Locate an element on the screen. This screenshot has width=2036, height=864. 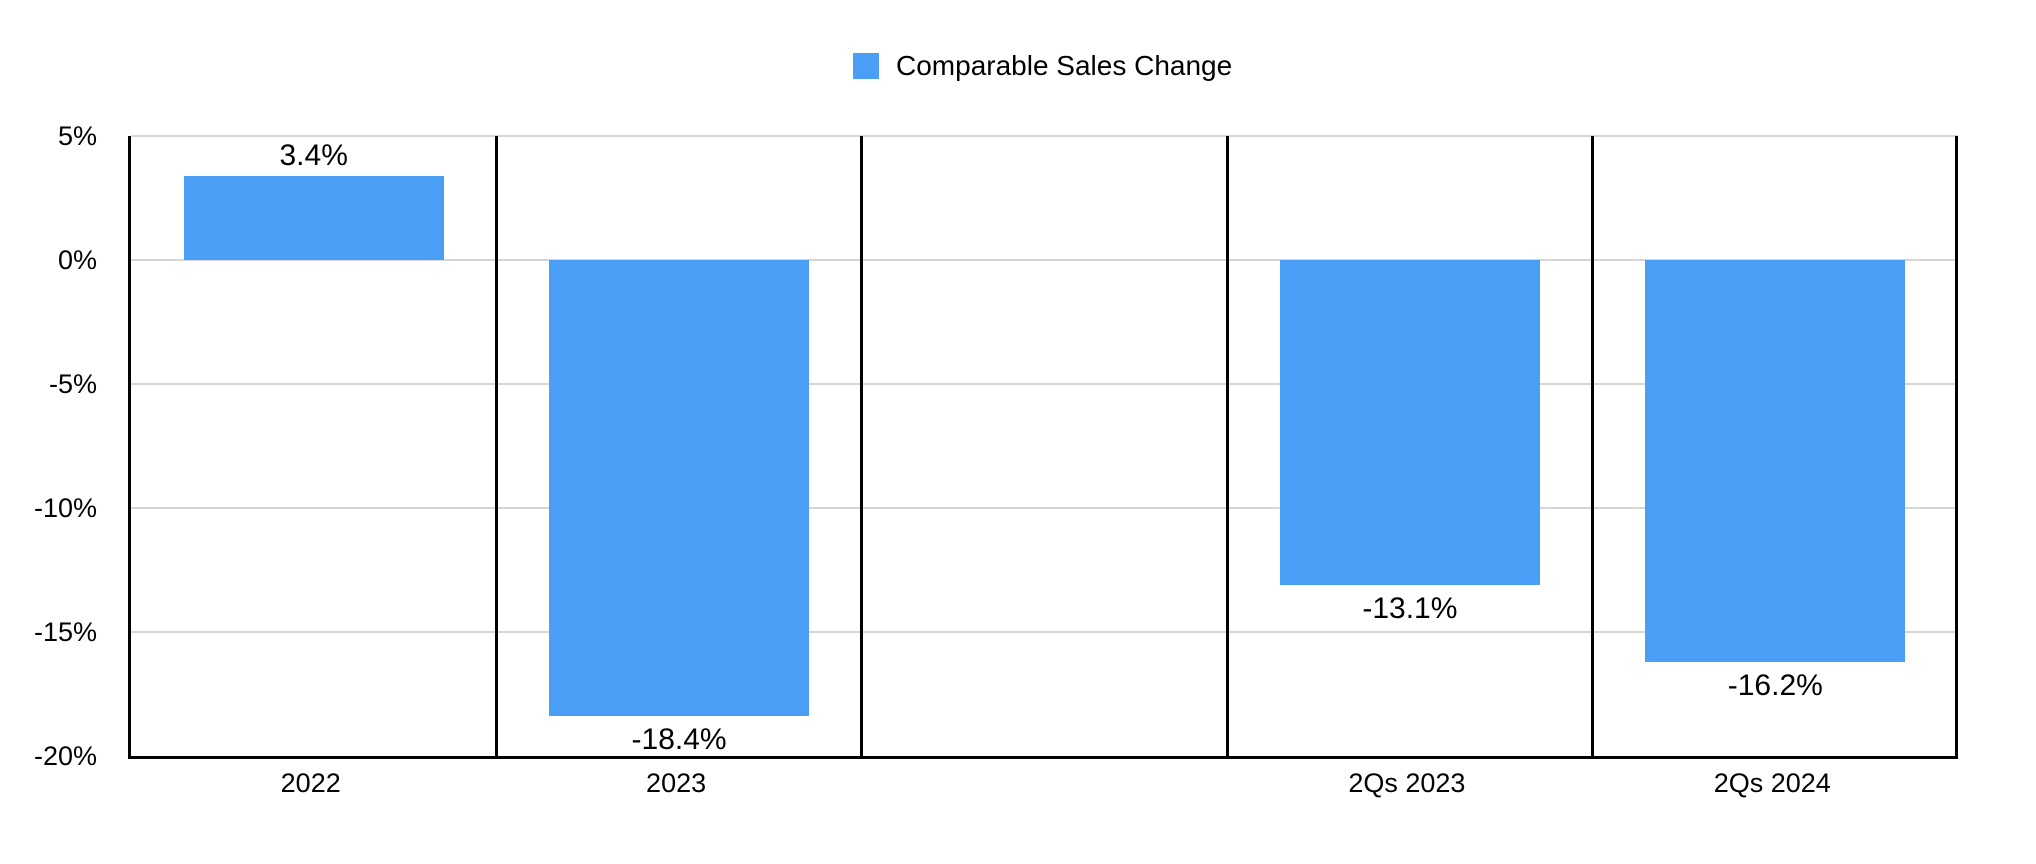
bar-value-label: -13.1% is located at coordinates (1410, 608).